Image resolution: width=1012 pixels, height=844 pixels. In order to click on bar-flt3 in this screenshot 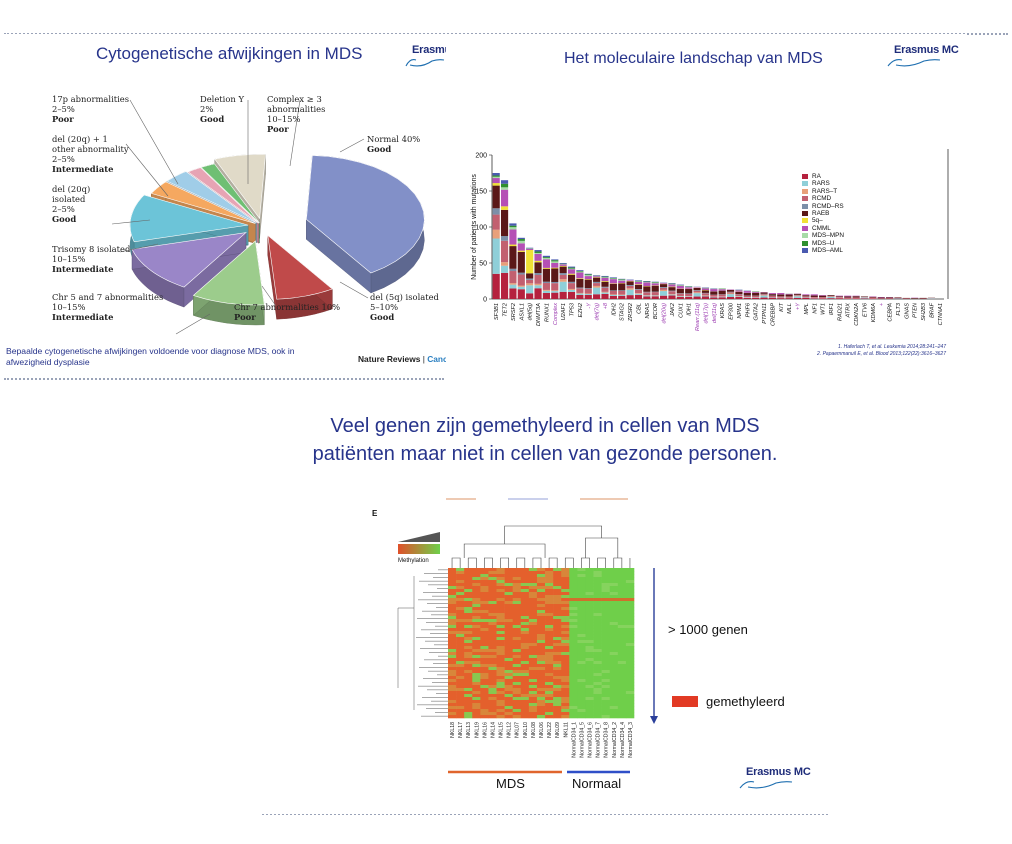, I will do `click(898, 298)`.